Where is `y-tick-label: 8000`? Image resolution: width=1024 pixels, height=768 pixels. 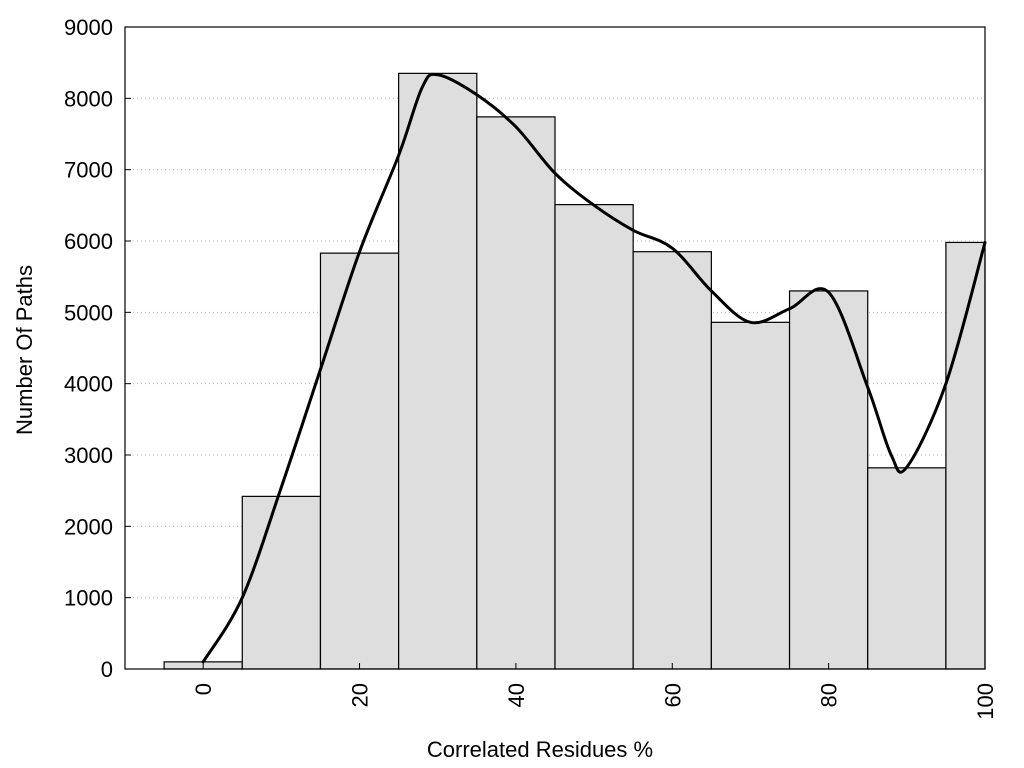 y-tick-label: 8000 is located at coordinates (88, 98).